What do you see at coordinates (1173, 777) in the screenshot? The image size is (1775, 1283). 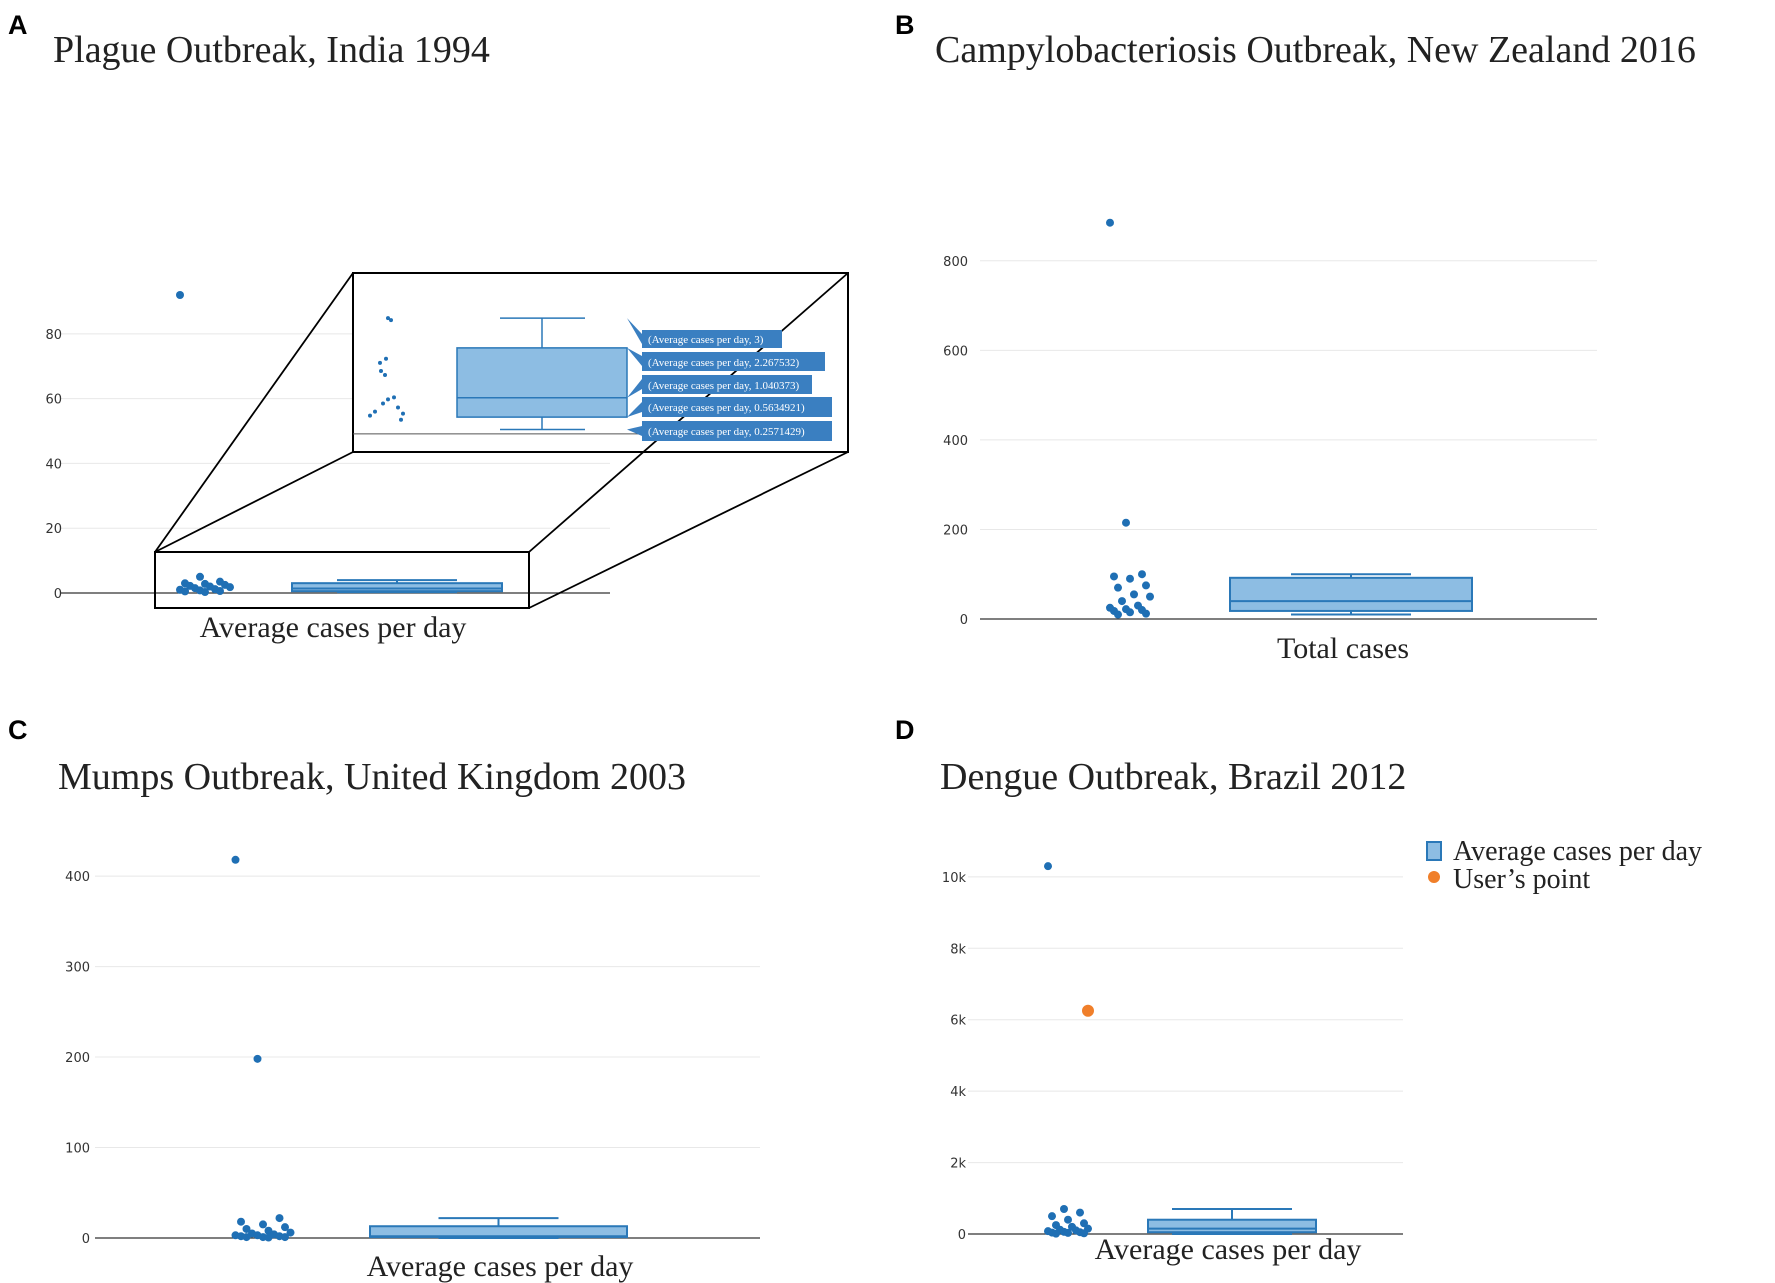 I see `chart-title: Dengue Outbreak, Brazil 2012` at bounding box center [1173, 777].